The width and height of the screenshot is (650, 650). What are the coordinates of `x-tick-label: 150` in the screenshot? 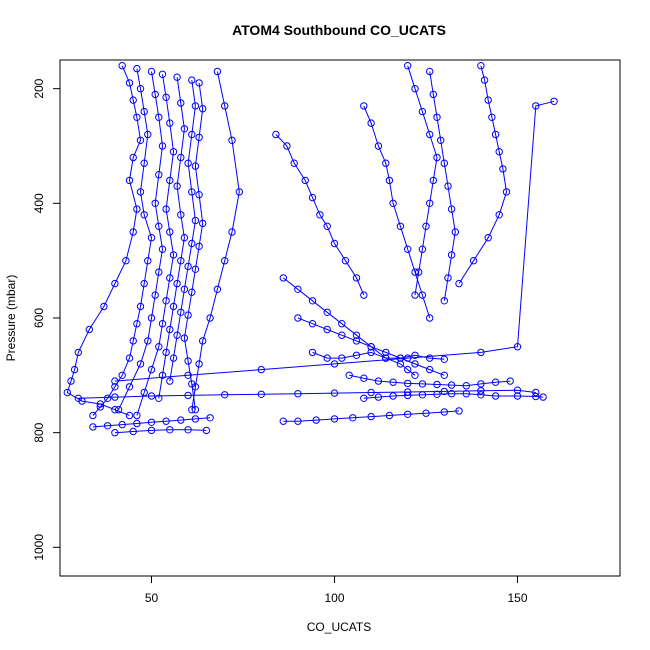 It's located at (518, 598).